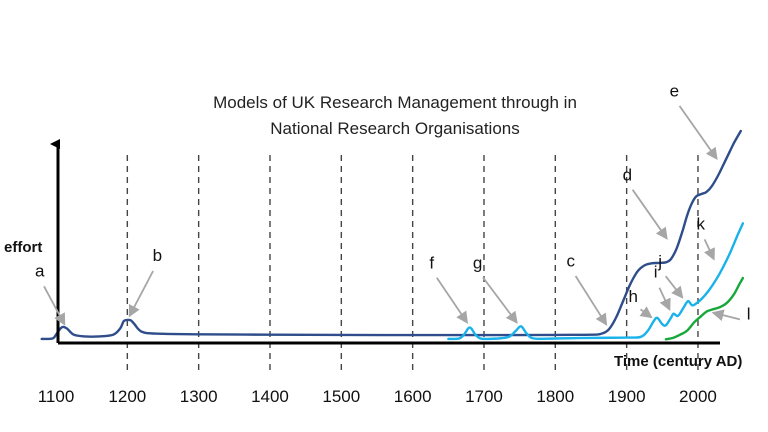 Image resolution: width=768 pixels, height=432 pixels. Describe the element at coordinates (484, 396) in the screenshot. I see `x-tick-label-1700: 1700` at that location.